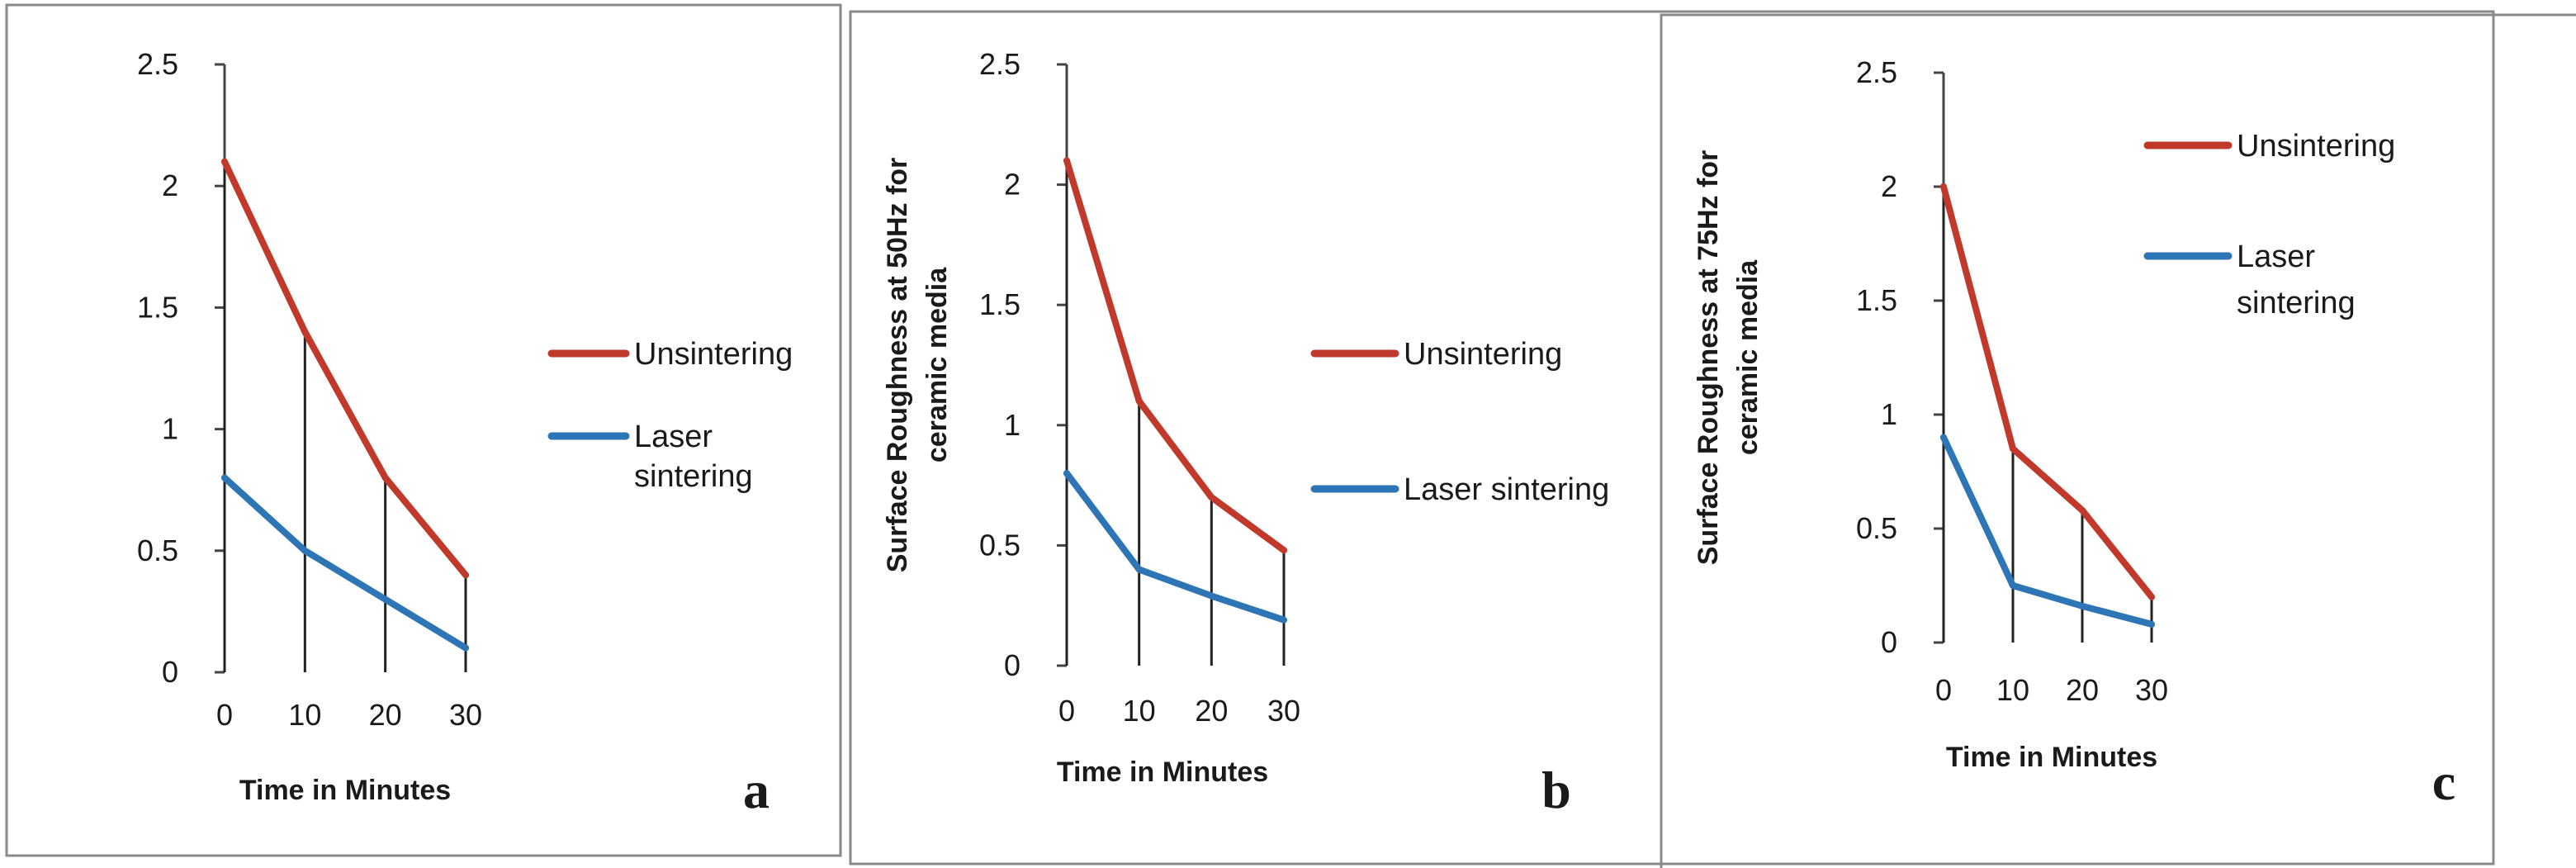 Image resolution: width=2576 pixels, height=868 pixels. What do you see at coordinates (897, 365) in the screenshot?
I see `y-axis-title: Surface Roughness at 50Hz for` at bounding box center [897, 365].